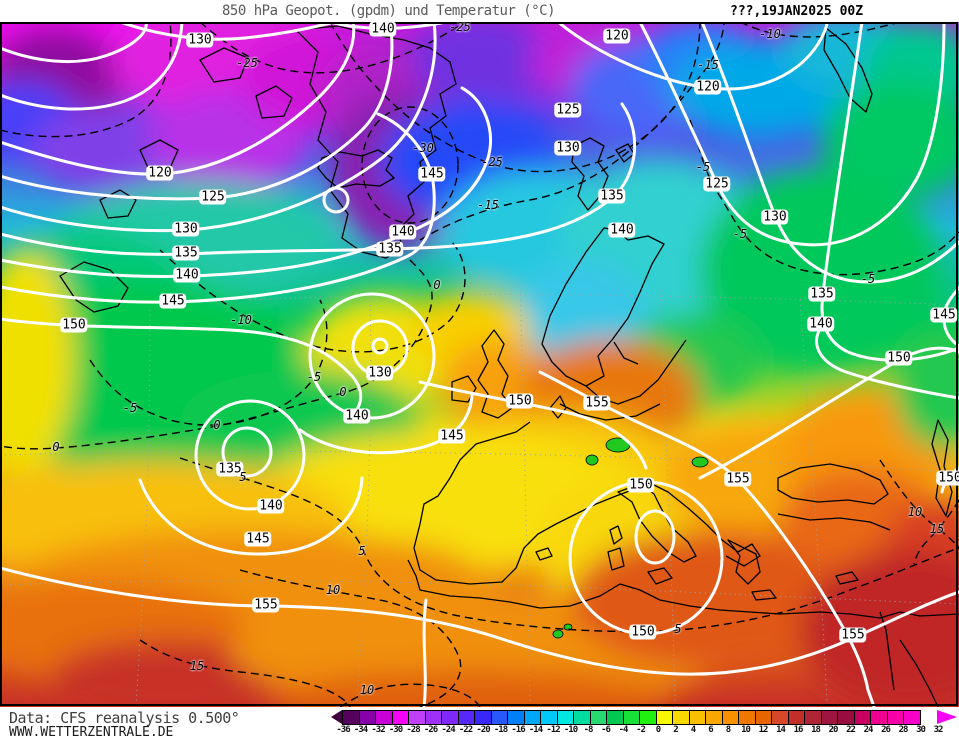  I want to click on temperature-isoline-label: -25, so click(460, 27).